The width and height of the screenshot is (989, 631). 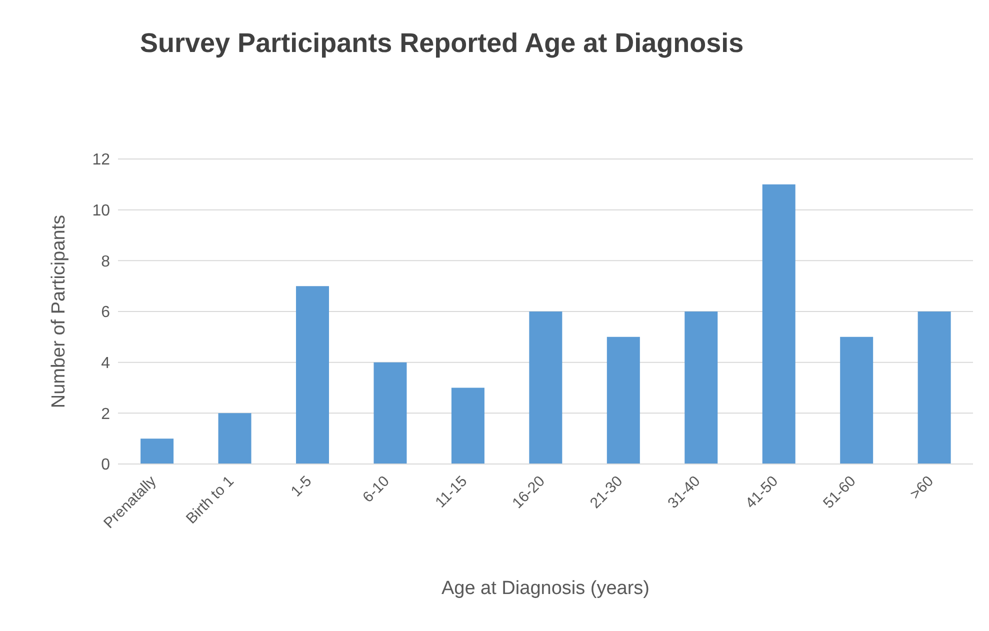 I want to click on y-tick-label: 8, so click(x=105, y=261).